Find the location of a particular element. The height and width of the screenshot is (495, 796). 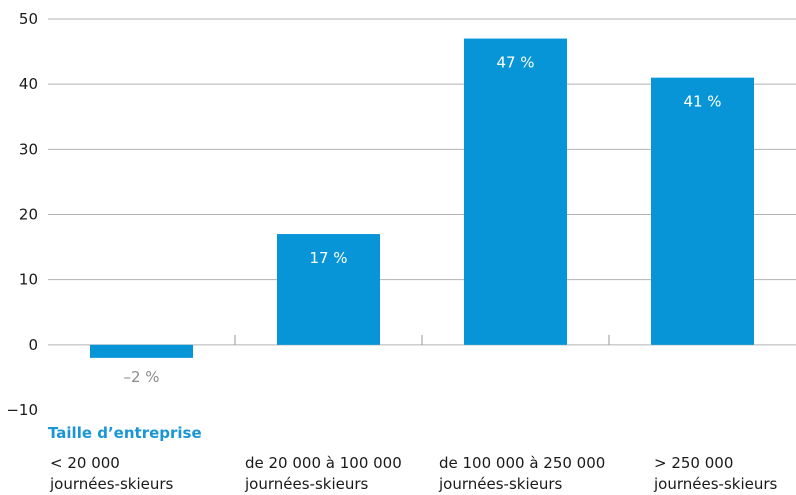

bar-data-label: –2 % is located at coordinates (141, 377).